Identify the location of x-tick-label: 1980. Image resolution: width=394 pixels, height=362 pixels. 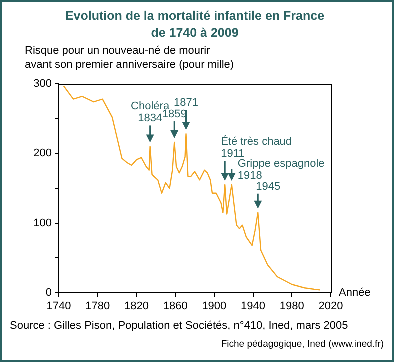
(292, 306).